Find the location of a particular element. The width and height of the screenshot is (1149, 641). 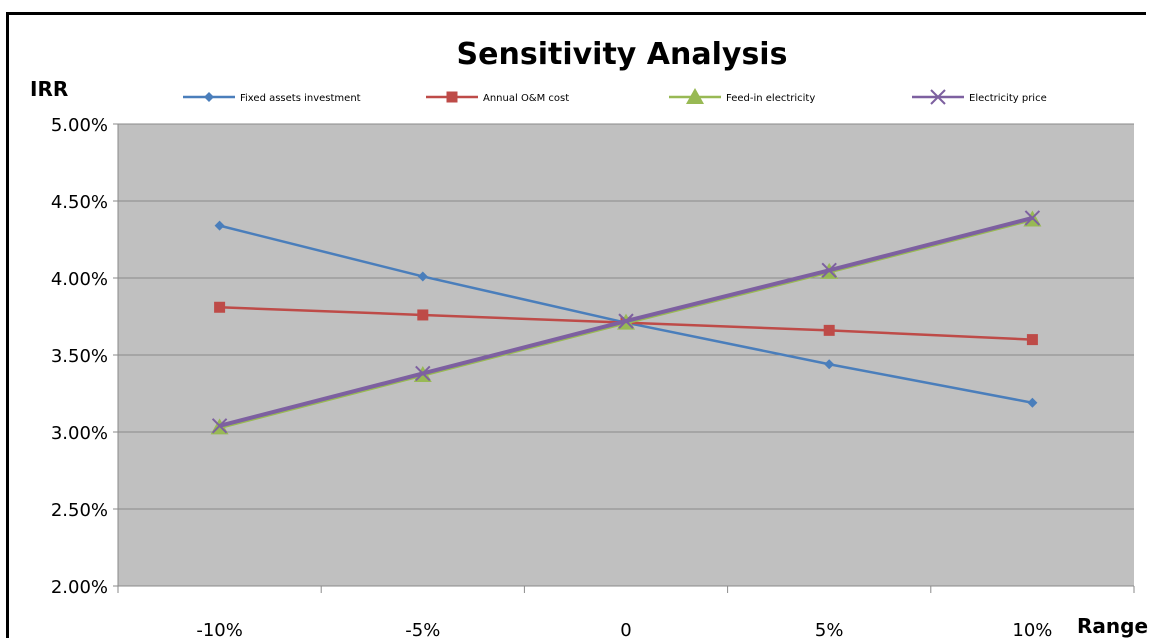

x-axis-label: Range is located at coordinates (1112, 626).